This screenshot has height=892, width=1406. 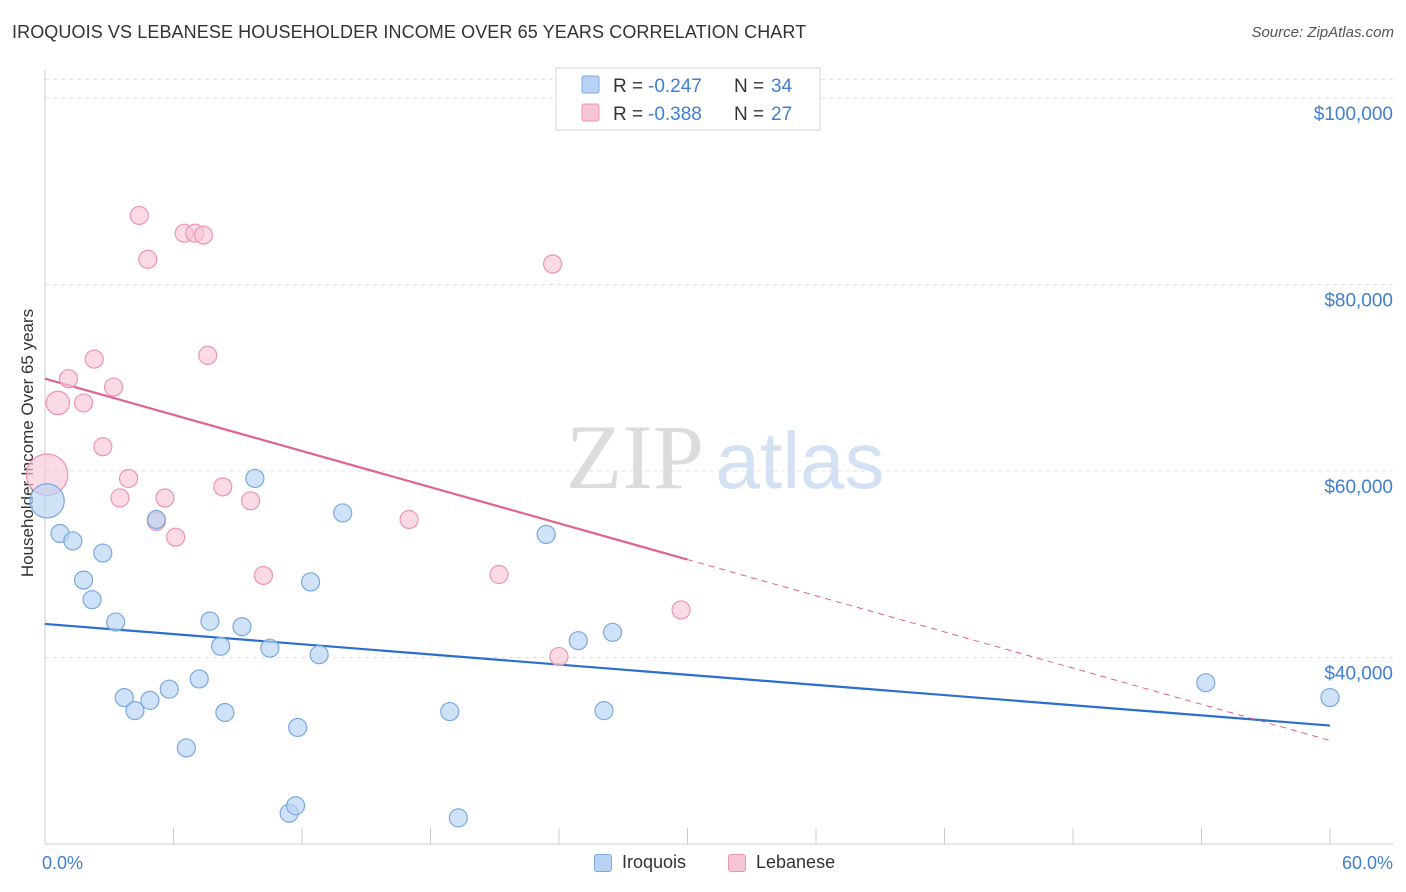 What do you see at coordinates (1358, 300) in the screenshot?
I see `y-tick-label-2: $80,000` at bounding box center [1358, 300].